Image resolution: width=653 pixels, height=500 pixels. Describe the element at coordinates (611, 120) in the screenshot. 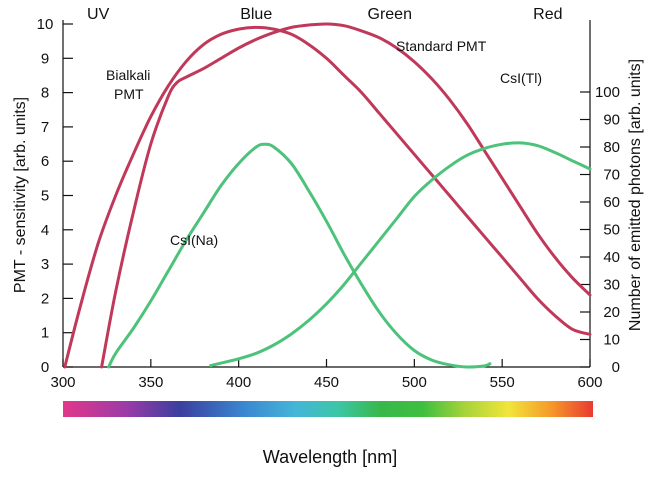

I see `y-right-tick-label: 90` at that location.